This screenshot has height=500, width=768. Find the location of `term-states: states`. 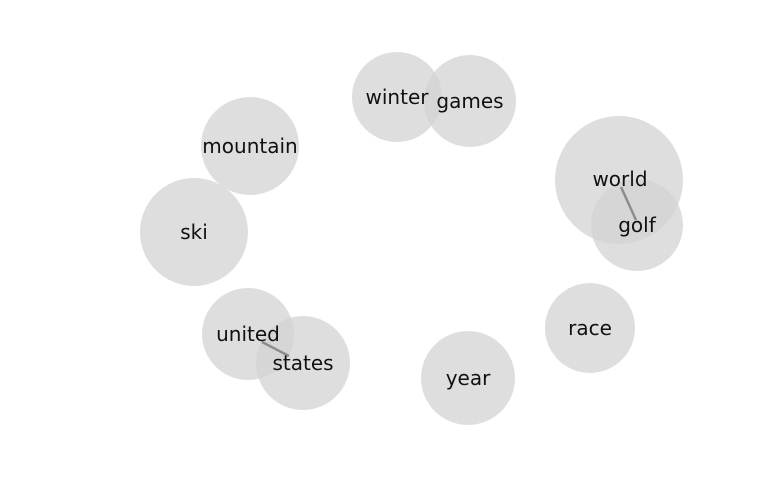

term-states: states is located at coordinates (302, 363).